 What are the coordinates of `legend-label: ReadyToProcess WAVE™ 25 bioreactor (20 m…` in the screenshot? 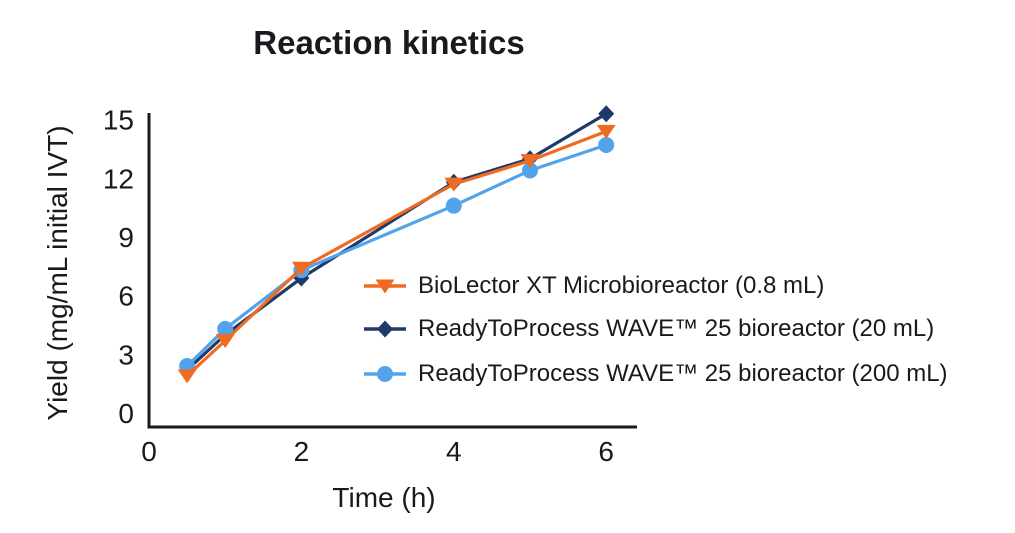 It's located at (676, 328).